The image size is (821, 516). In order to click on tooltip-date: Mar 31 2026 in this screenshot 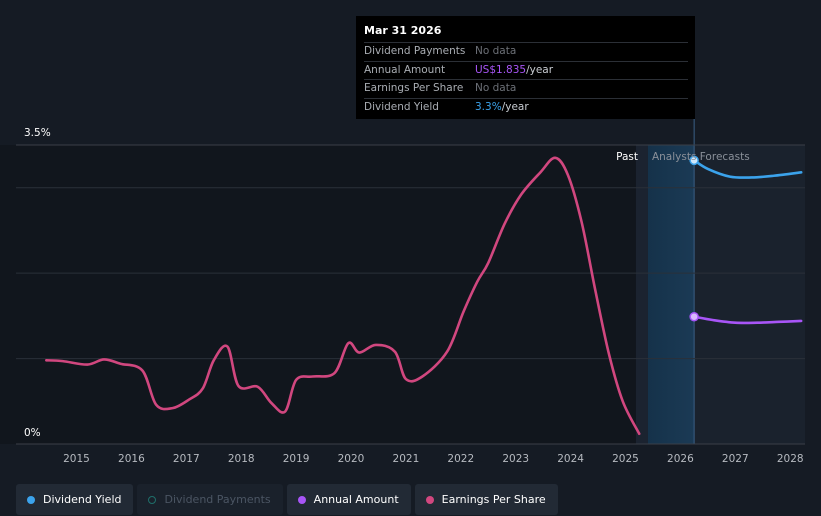, I will do `click(403, 30)`.